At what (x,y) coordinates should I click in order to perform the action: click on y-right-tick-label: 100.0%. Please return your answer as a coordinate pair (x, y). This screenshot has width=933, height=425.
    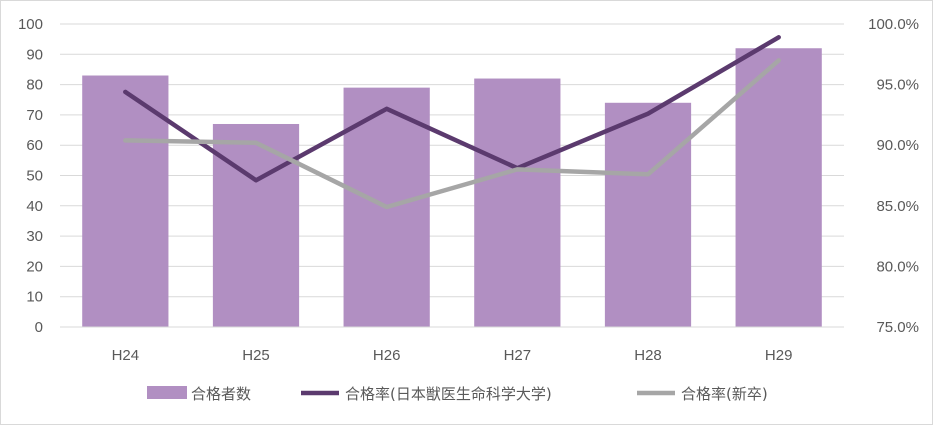
    Looking at the image, I should click on (893, 24).